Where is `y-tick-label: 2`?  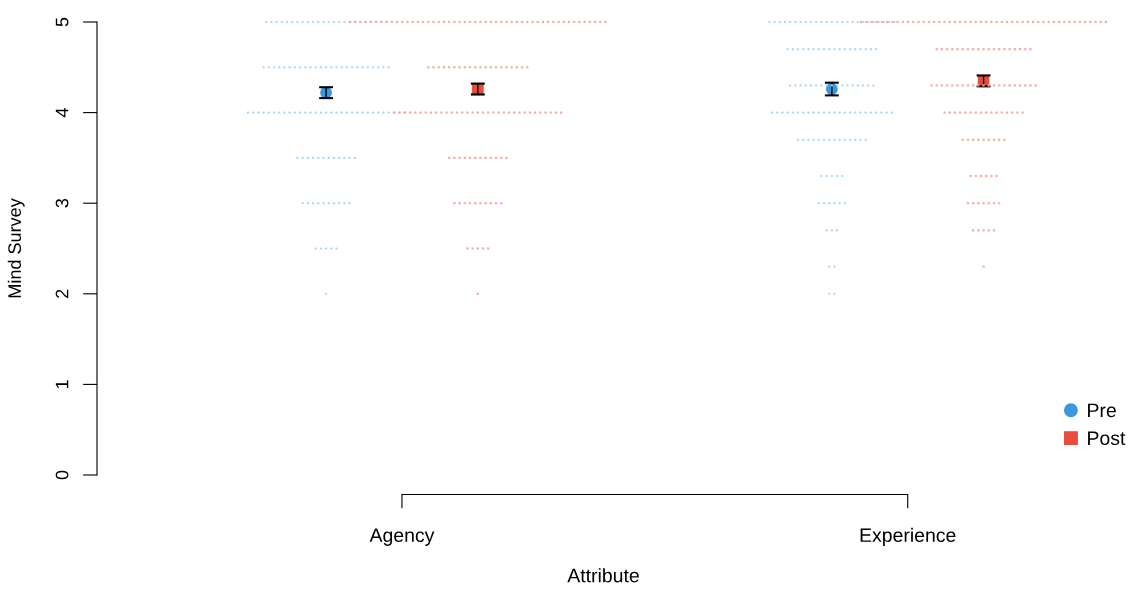
y-tick-label: 2 is located at coordinates (62, 293).